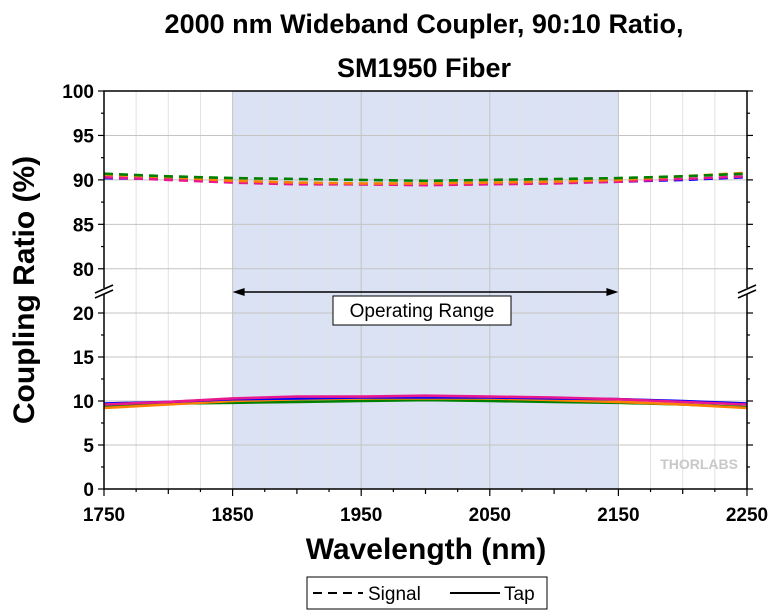 This screenshot has width=780, height=612. I want to click on legend-tap-label: Tap, so click(519, 594).